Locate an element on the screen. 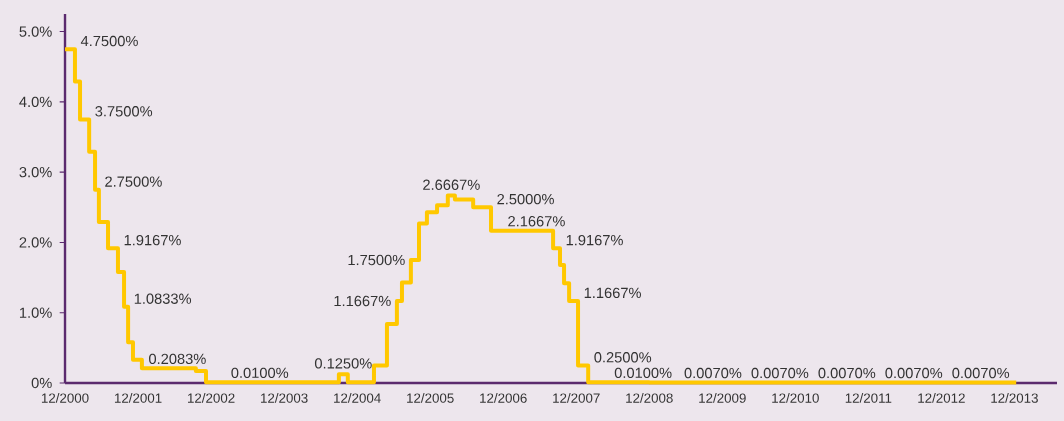 Image resolution: width=1064 pixels, height=421 pixels. x-tick-label: 12/2001 is located at coordinates (138, 398).